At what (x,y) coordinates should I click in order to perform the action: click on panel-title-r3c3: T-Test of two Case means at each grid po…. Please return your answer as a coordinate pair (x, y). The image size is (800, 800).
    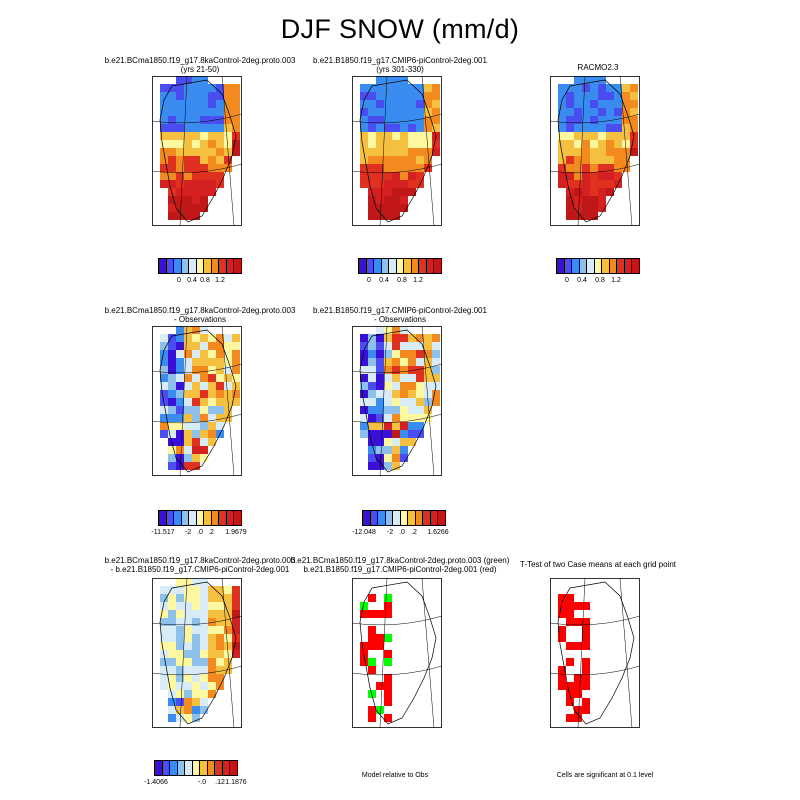
    Looking at the image, I should click on (598, 564).